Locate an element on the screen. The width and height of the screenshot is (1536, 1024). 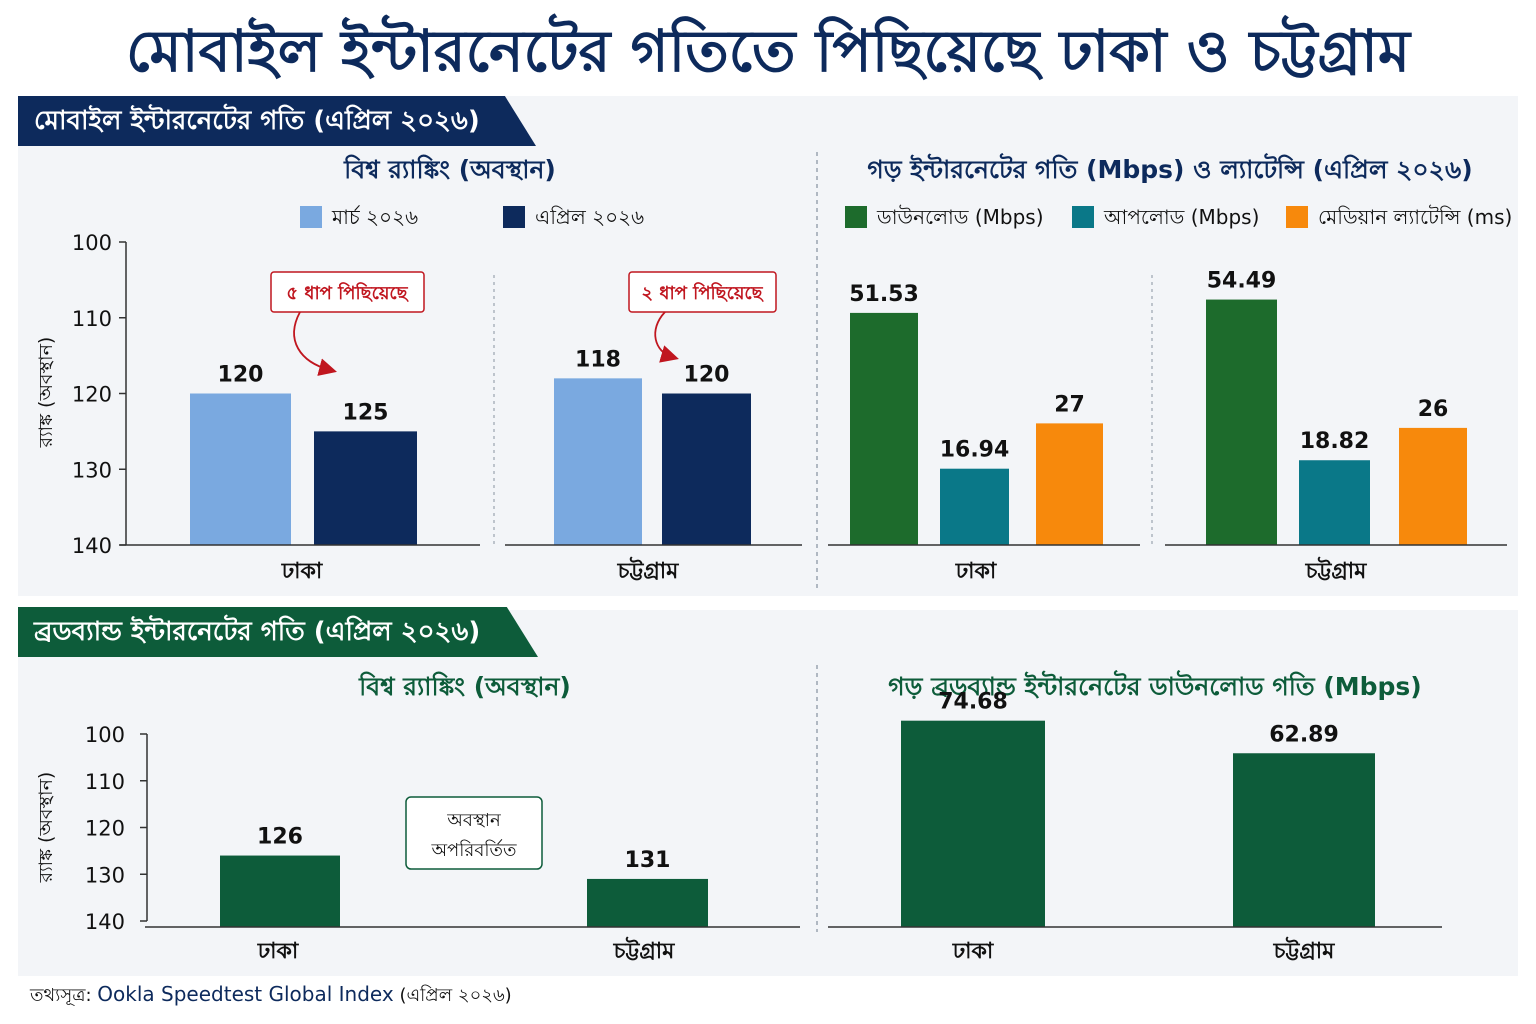
broadband-ranking-tick-label: 130 is located at coordinates (105, 875).